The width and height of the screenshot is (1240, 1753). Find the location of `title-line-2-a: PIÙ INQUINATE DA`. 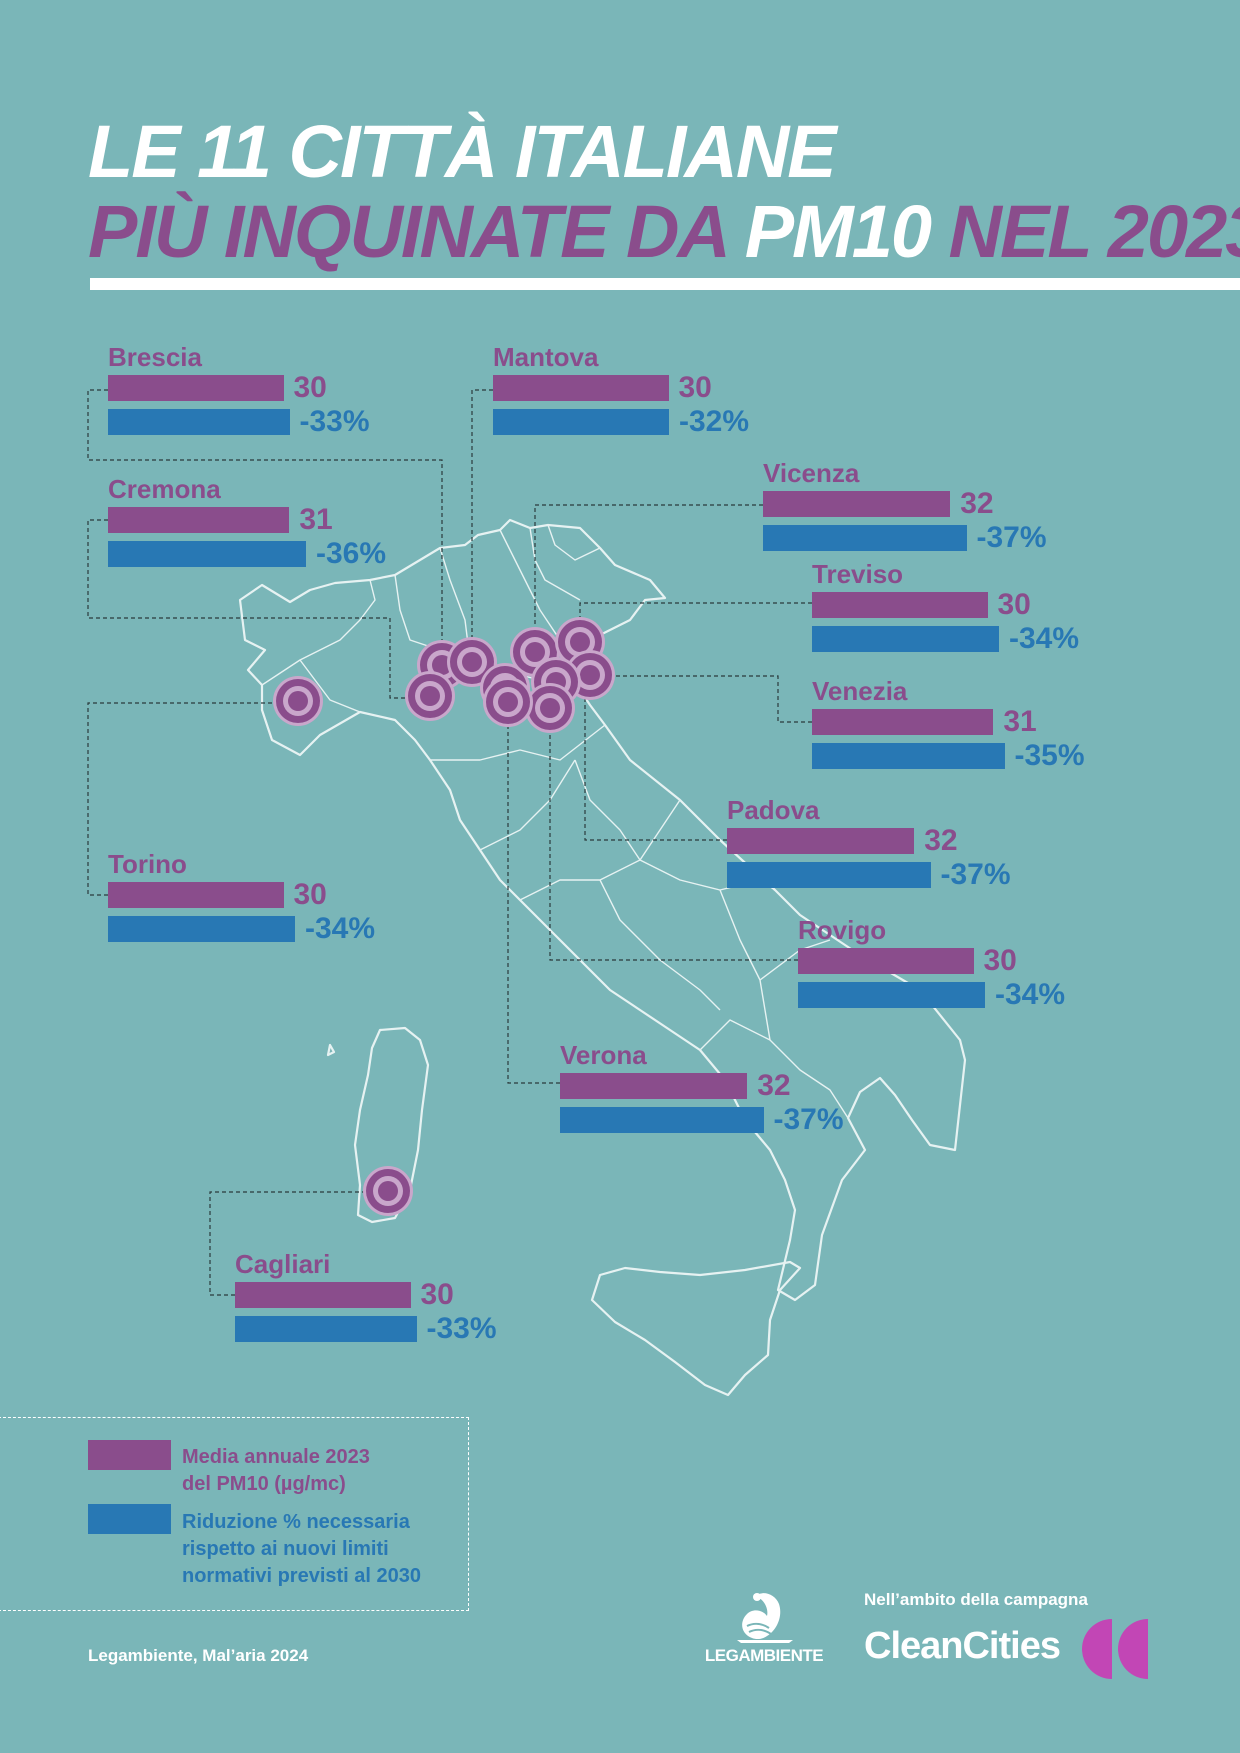

title-line-2-a: PIÙ INQUINATE DA is located at coordinates (416, 231).